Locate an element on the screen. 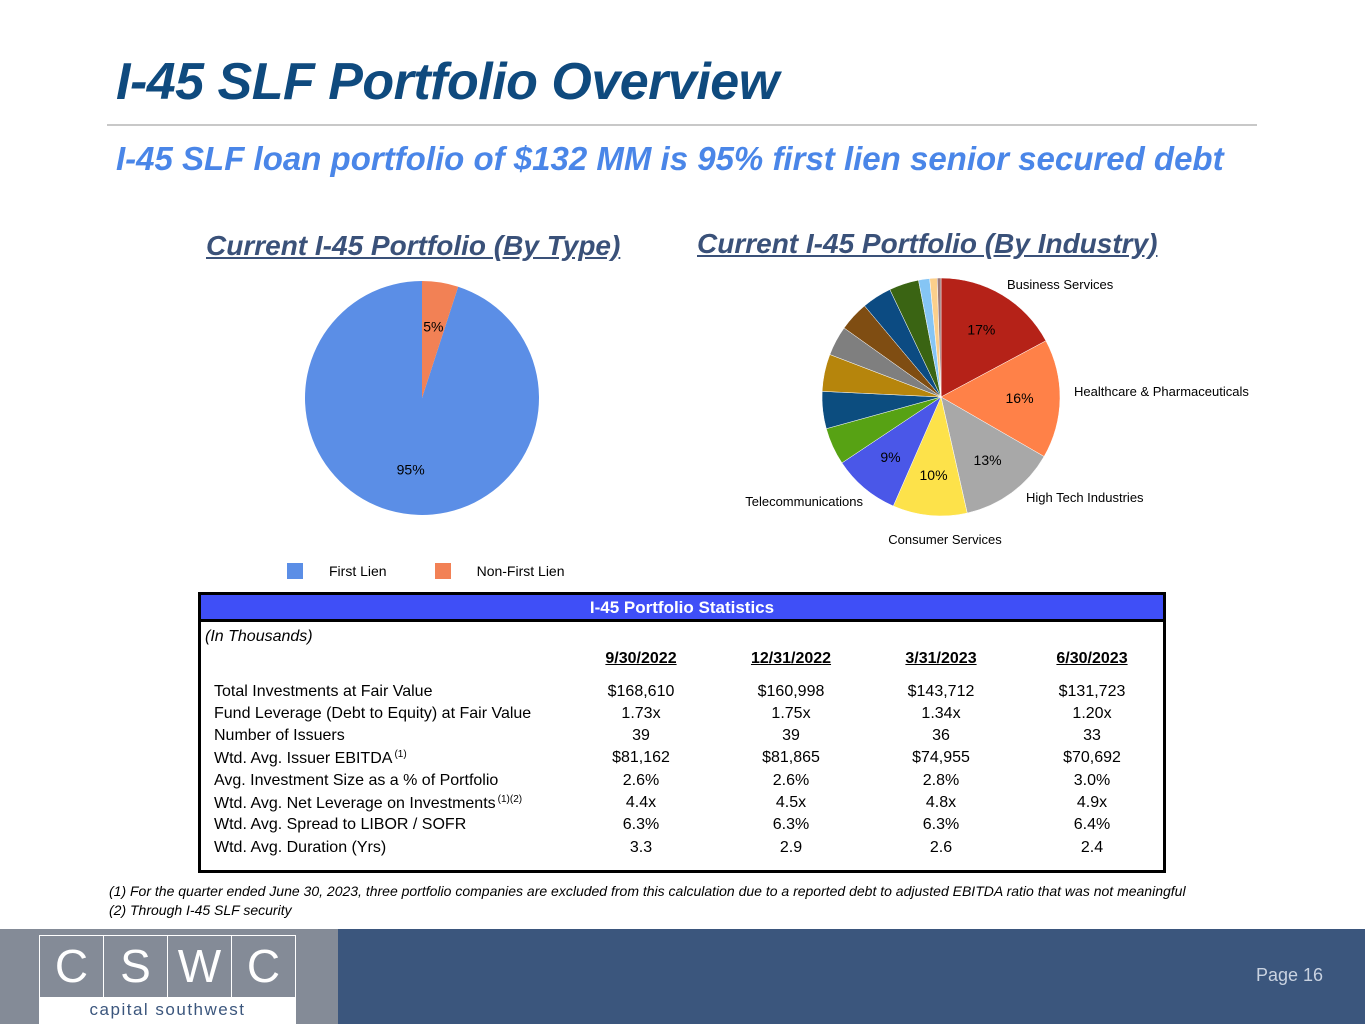 Image resolution: width=1365 pixels, height=1024 pixels. table-cell: 1.34x is located at coordinates (941, 713).